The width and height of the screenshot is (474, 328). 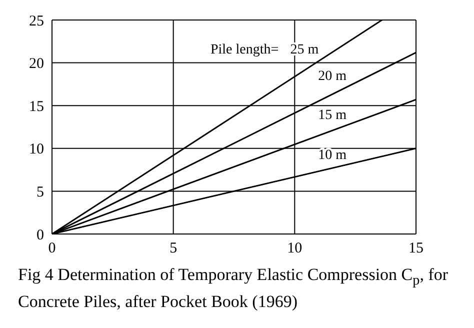 What do you see at coordinates (332, 155) in the screenshot?
I see `series-label: 10 m` at bounding box center [332, 155].